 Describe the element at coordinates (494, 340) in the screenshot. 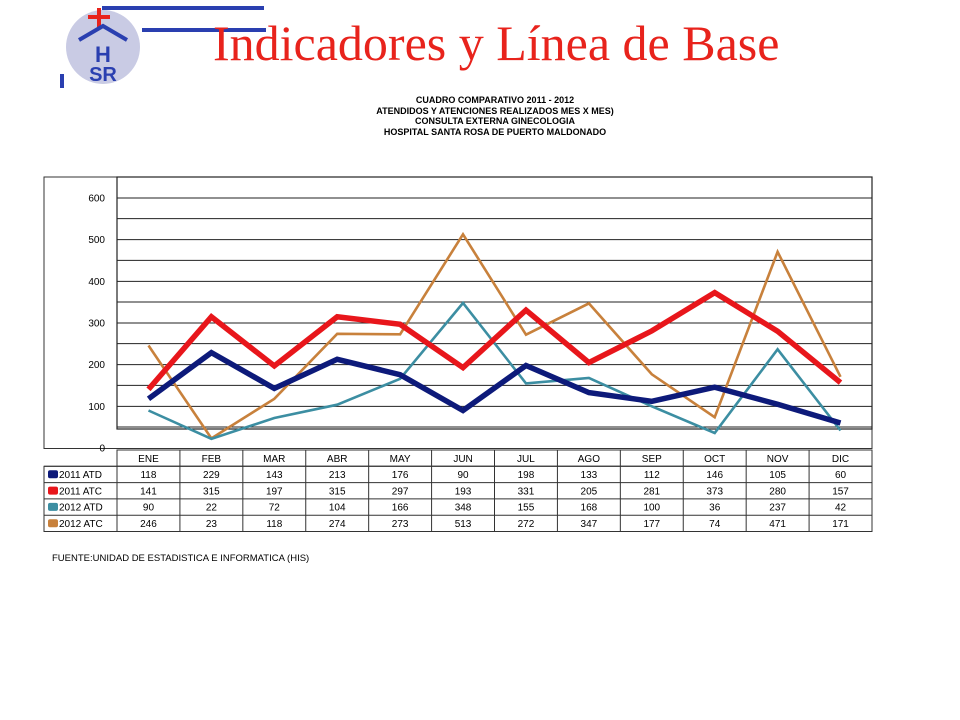

I see `series-line-2011-atc` at that location.